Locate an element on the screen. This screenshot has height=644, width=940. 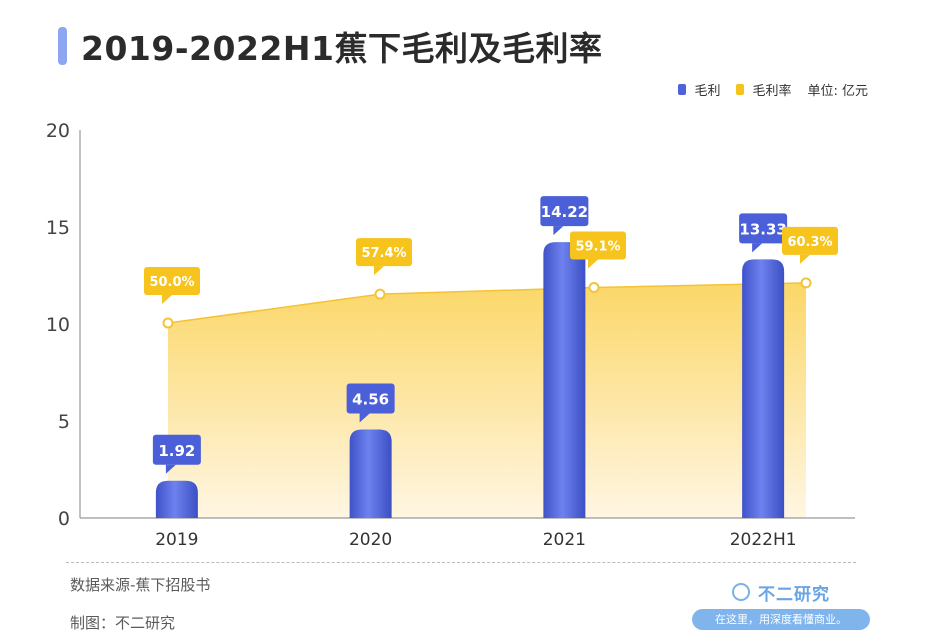
legend-label-gross-profit: 毛利 is located at coordinates (707, 91).